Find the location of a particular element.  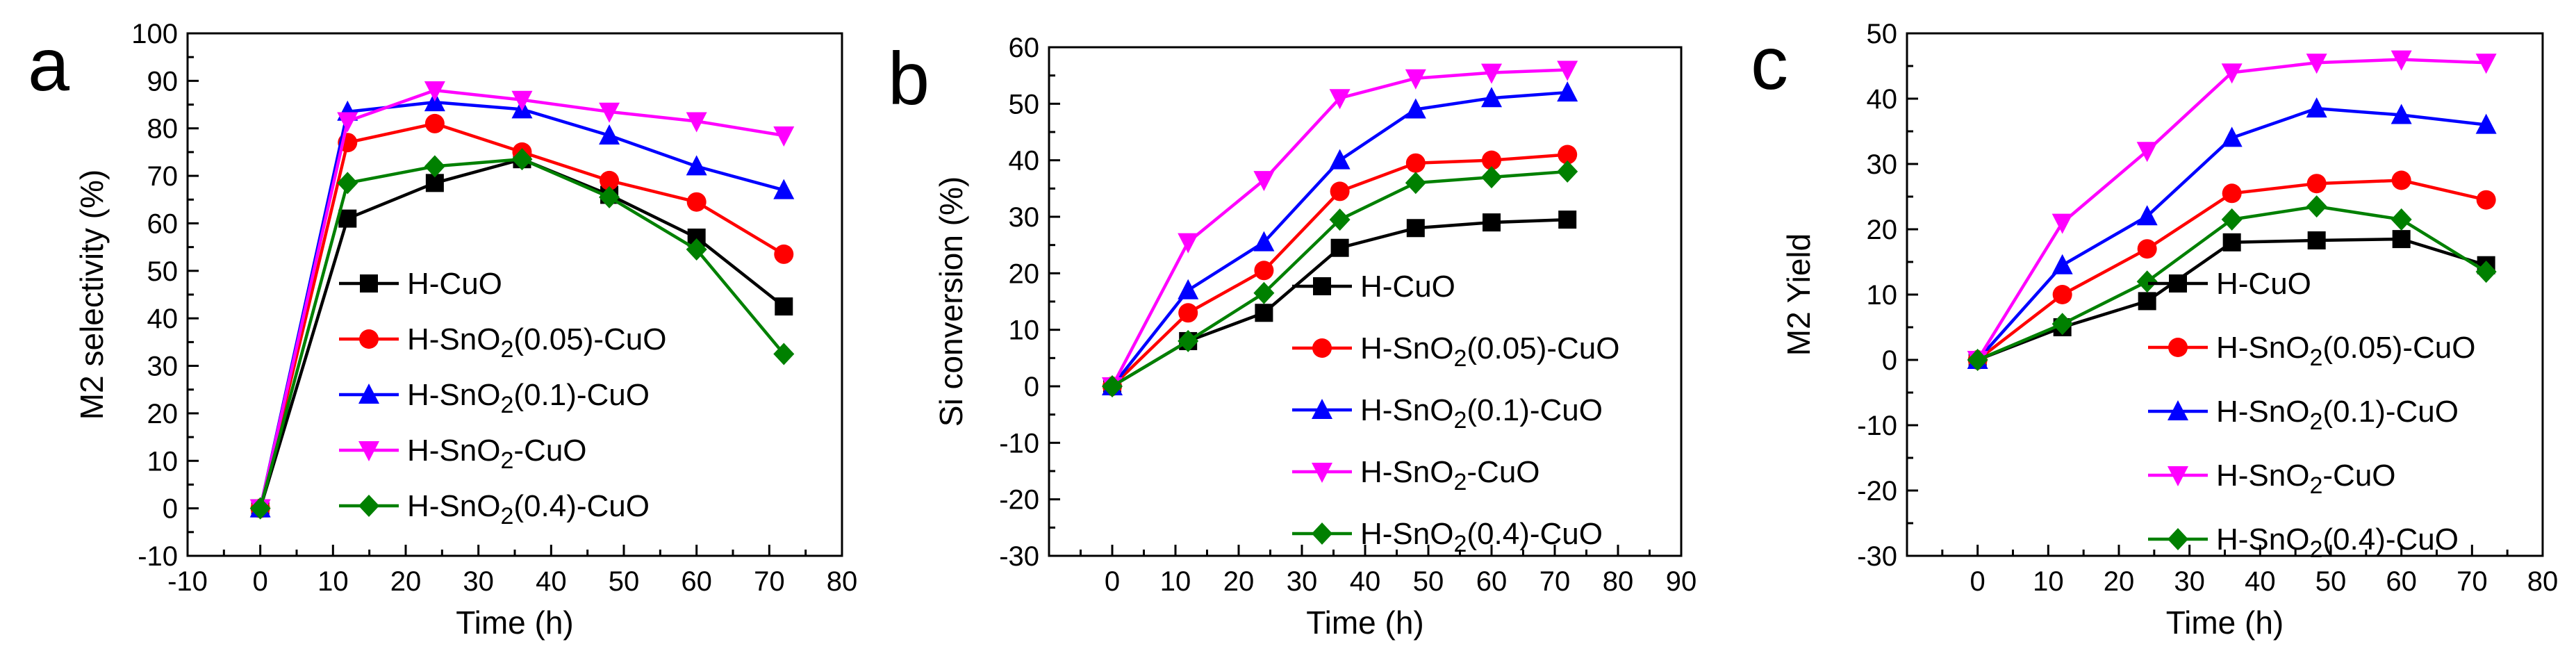

y-tick-label: 0 is located at coordinates (1031, 387).